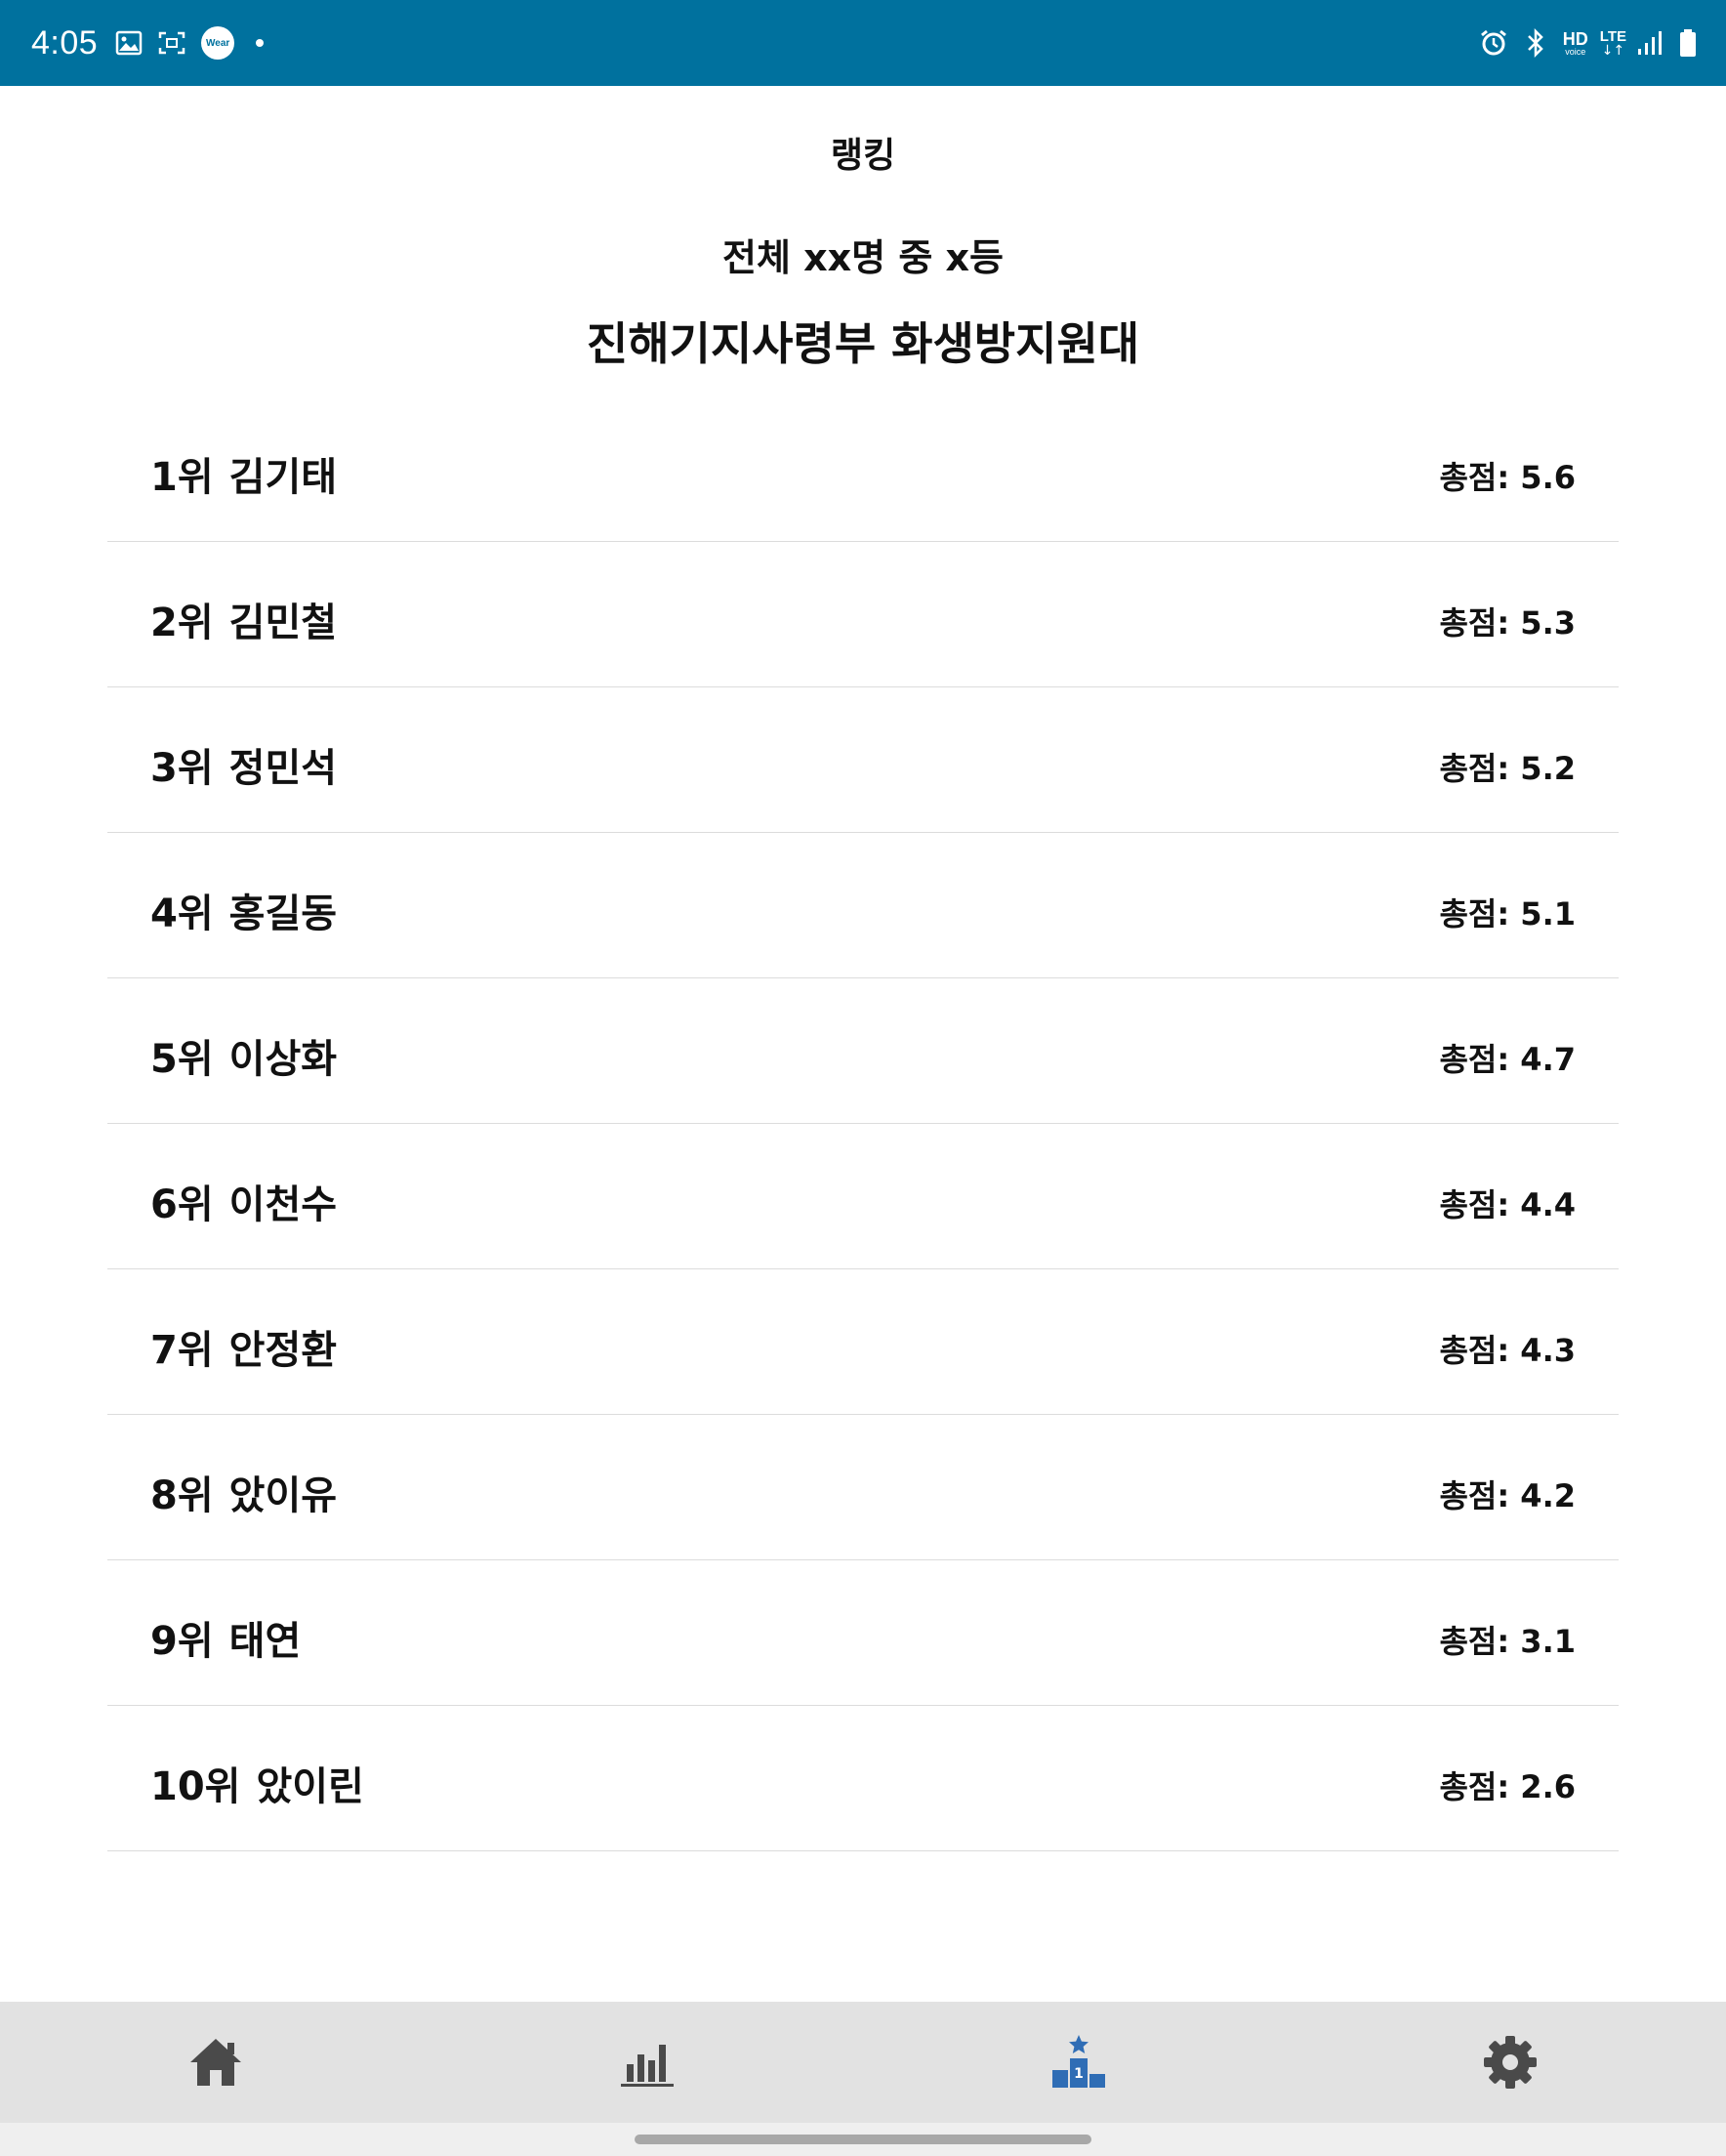 The image size is (1726, 2156). I want to click on rank-score: 총점: 5.6, so click(1507, 478).